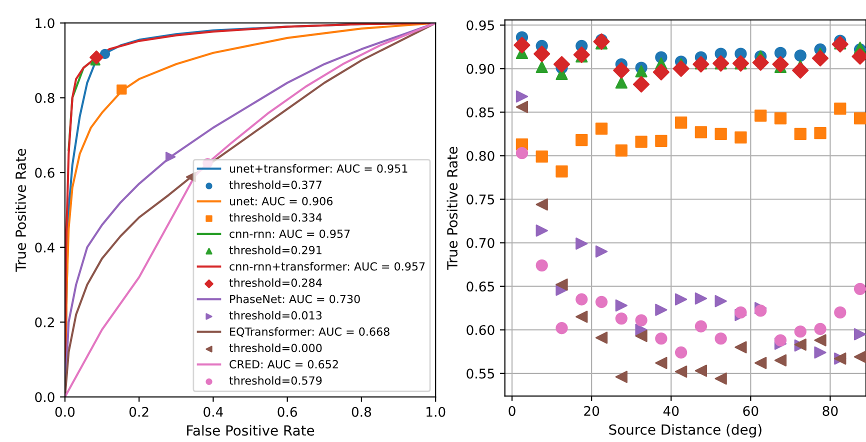 The width and height of the screenshot is (866, 442). Describe the element at coordinates (45, 23) in the screenshot. I see `y-tick-label: 1.0` at that location.